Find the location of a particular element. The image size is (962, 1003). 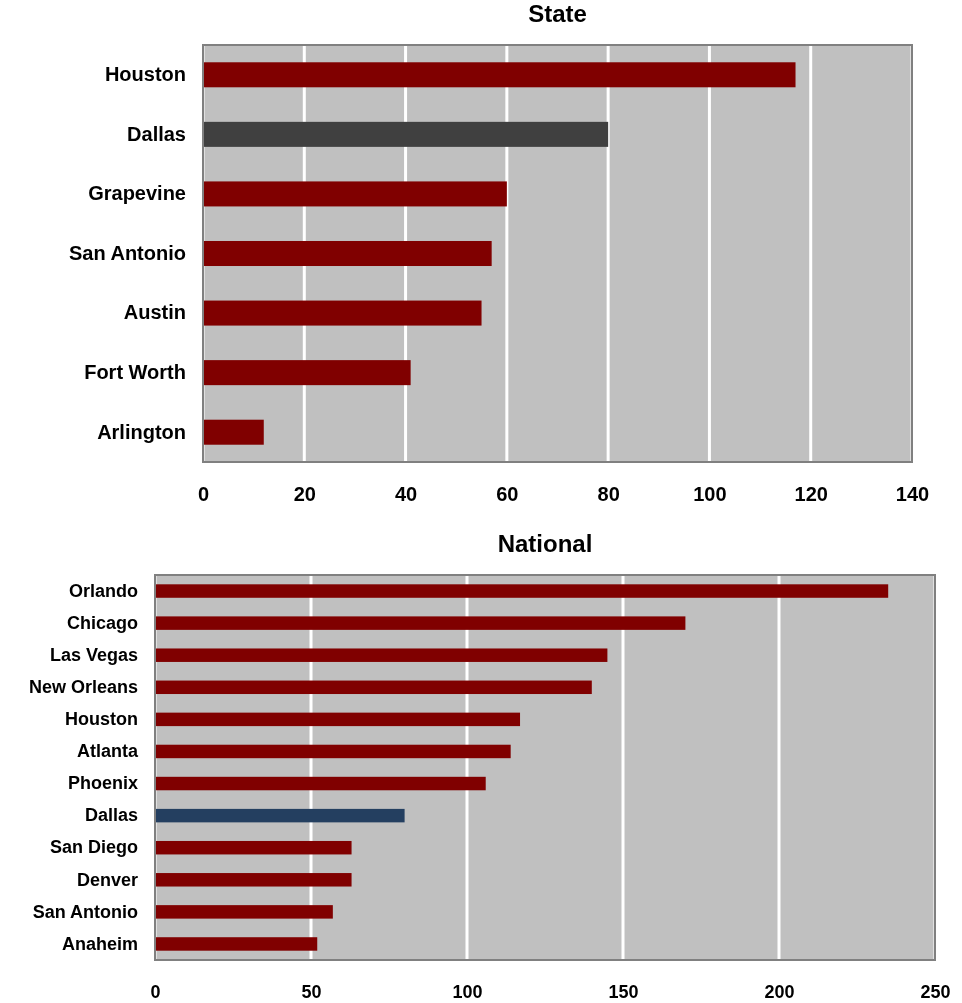

y-tick-label: Denver is located at coordinates (107, 879).